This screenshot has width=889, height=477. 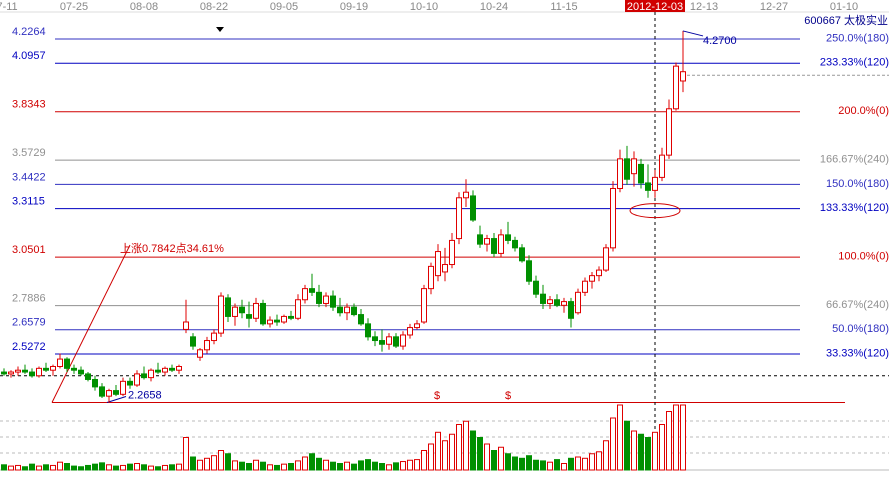 What do you see at coordinates (91, 323) in the screenshot?
I see `rise-line` at bounding box center [91, 323].